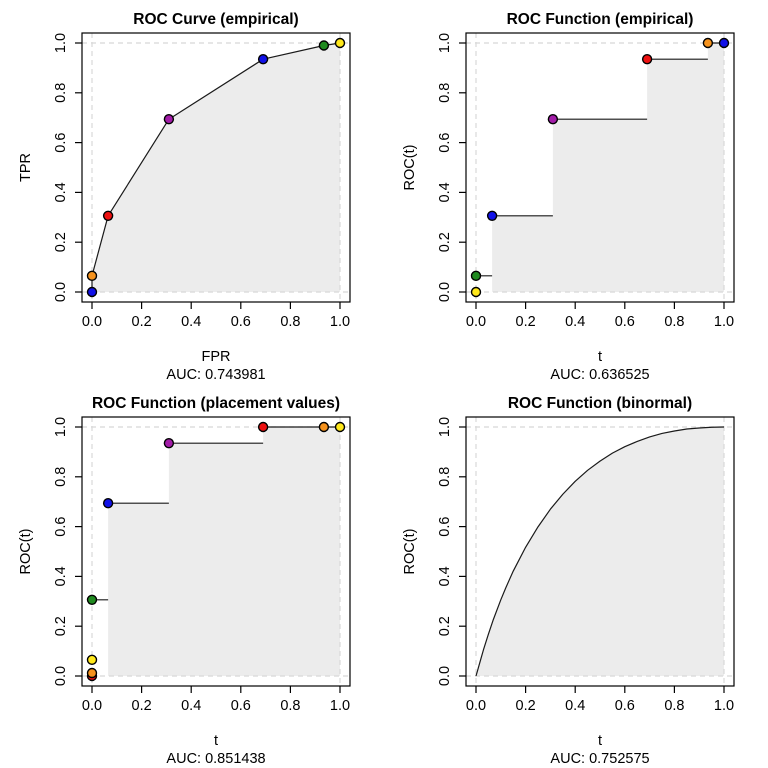 The image size is (768, 768). I want to click on auc-subtitle: AUC: 0.851438, so click(215, 759).